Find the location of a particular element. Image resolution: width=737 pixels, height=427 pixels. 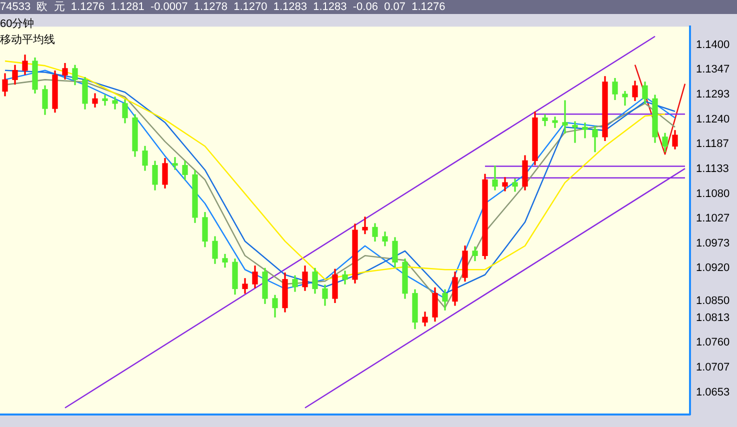

y-tick-label: 1.0813 is located at coordinates (713, 318).